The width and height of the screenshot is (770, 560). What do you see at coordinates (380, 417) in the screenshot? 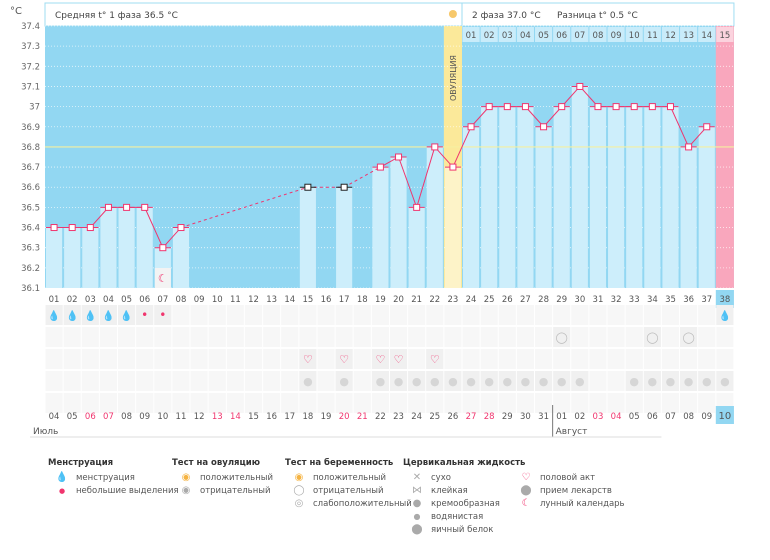
I see `calendar-date-label: 22` at bounding box center [380, 417].